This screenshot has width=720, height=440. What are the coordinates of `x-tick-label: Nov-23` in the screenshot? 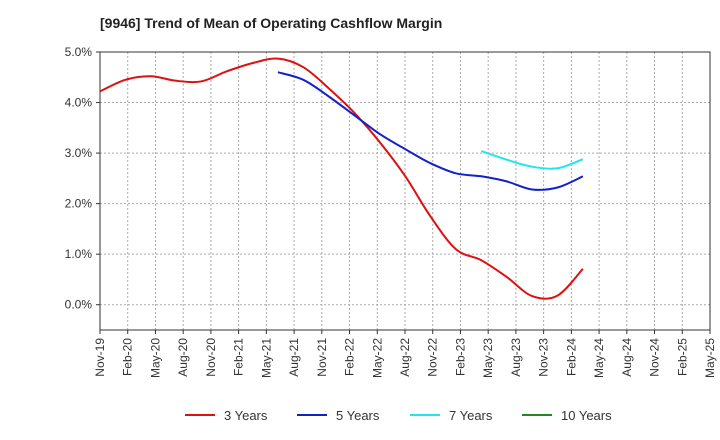 It's located at (544, 357).